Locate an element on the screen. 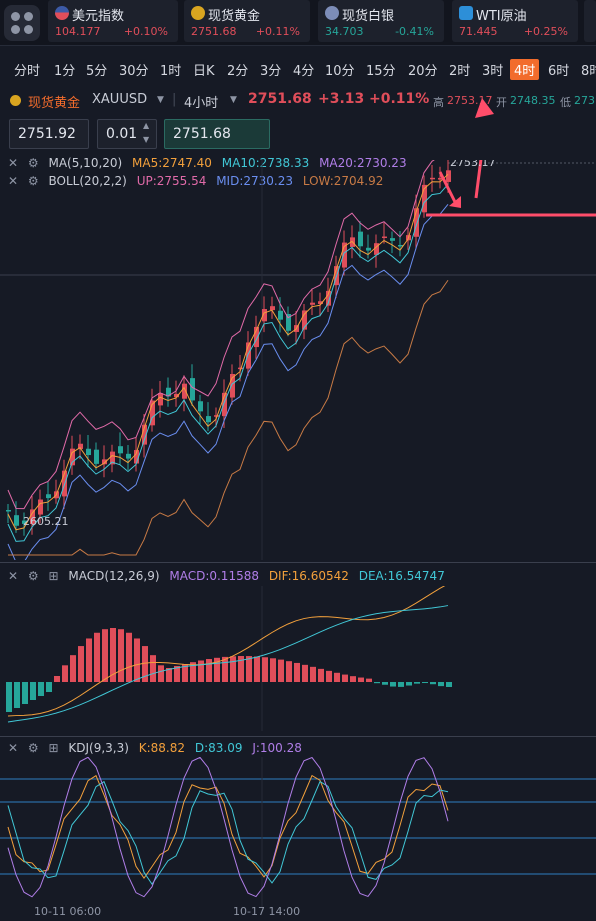  ticker-wti-oil: WTI原油 71.445 +0.25% is located at coordinates (515, 21).